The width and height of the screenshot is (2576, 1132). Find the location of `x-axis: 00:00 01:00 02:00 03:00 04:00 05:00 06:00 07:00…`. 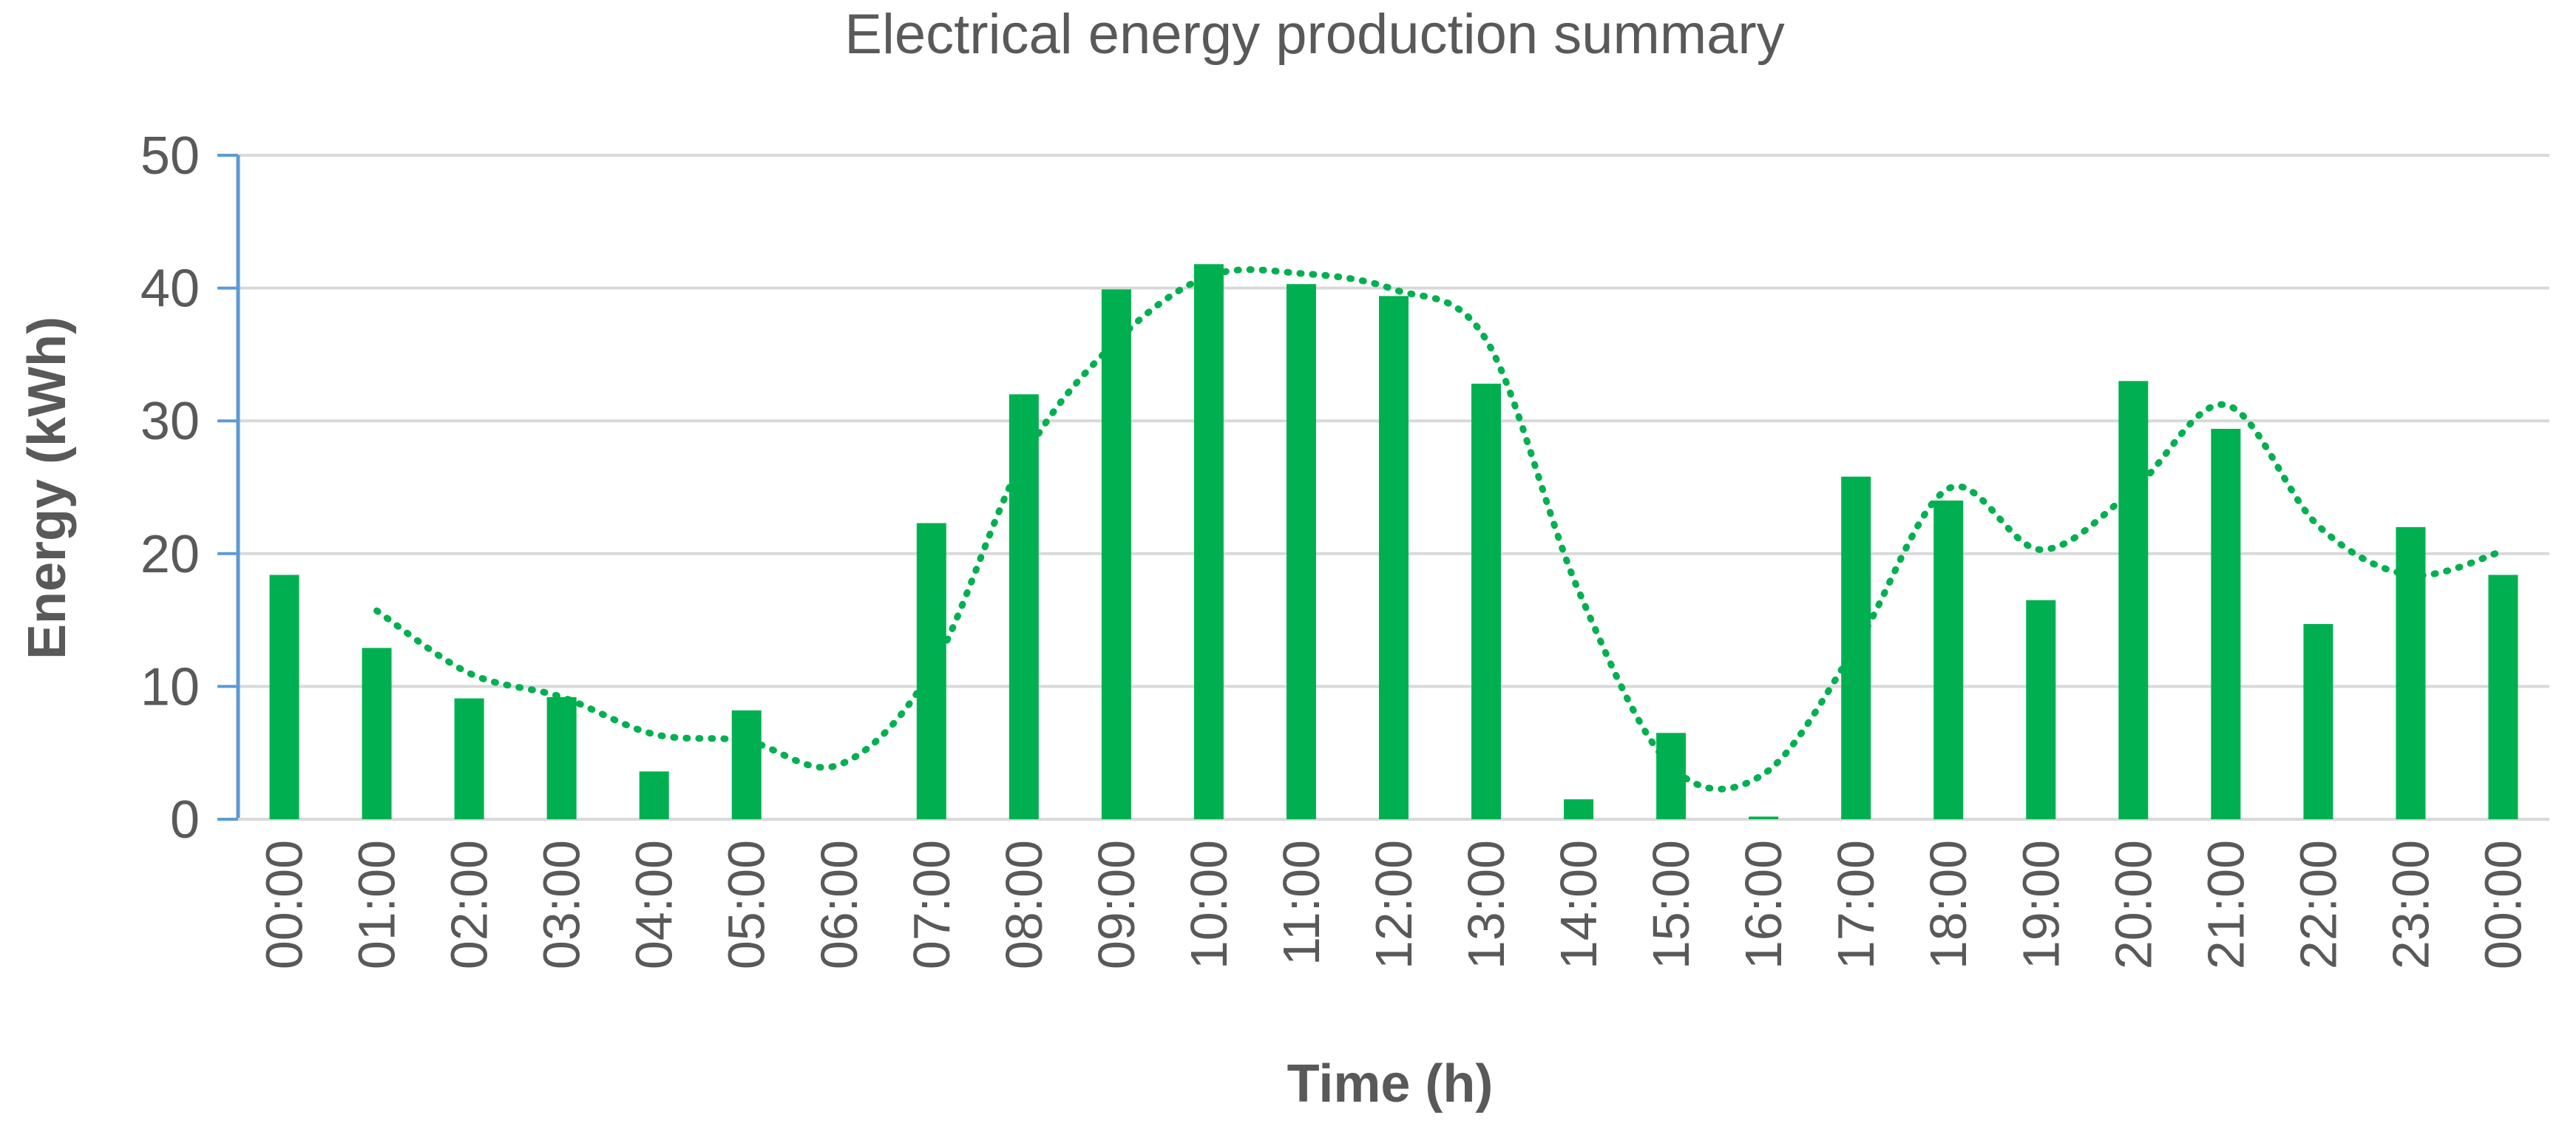

x-axis: 00:00 01:00 02:00 03:00 04:00 05:00 06:00 07:00… is located at coordinates (1393, 893).